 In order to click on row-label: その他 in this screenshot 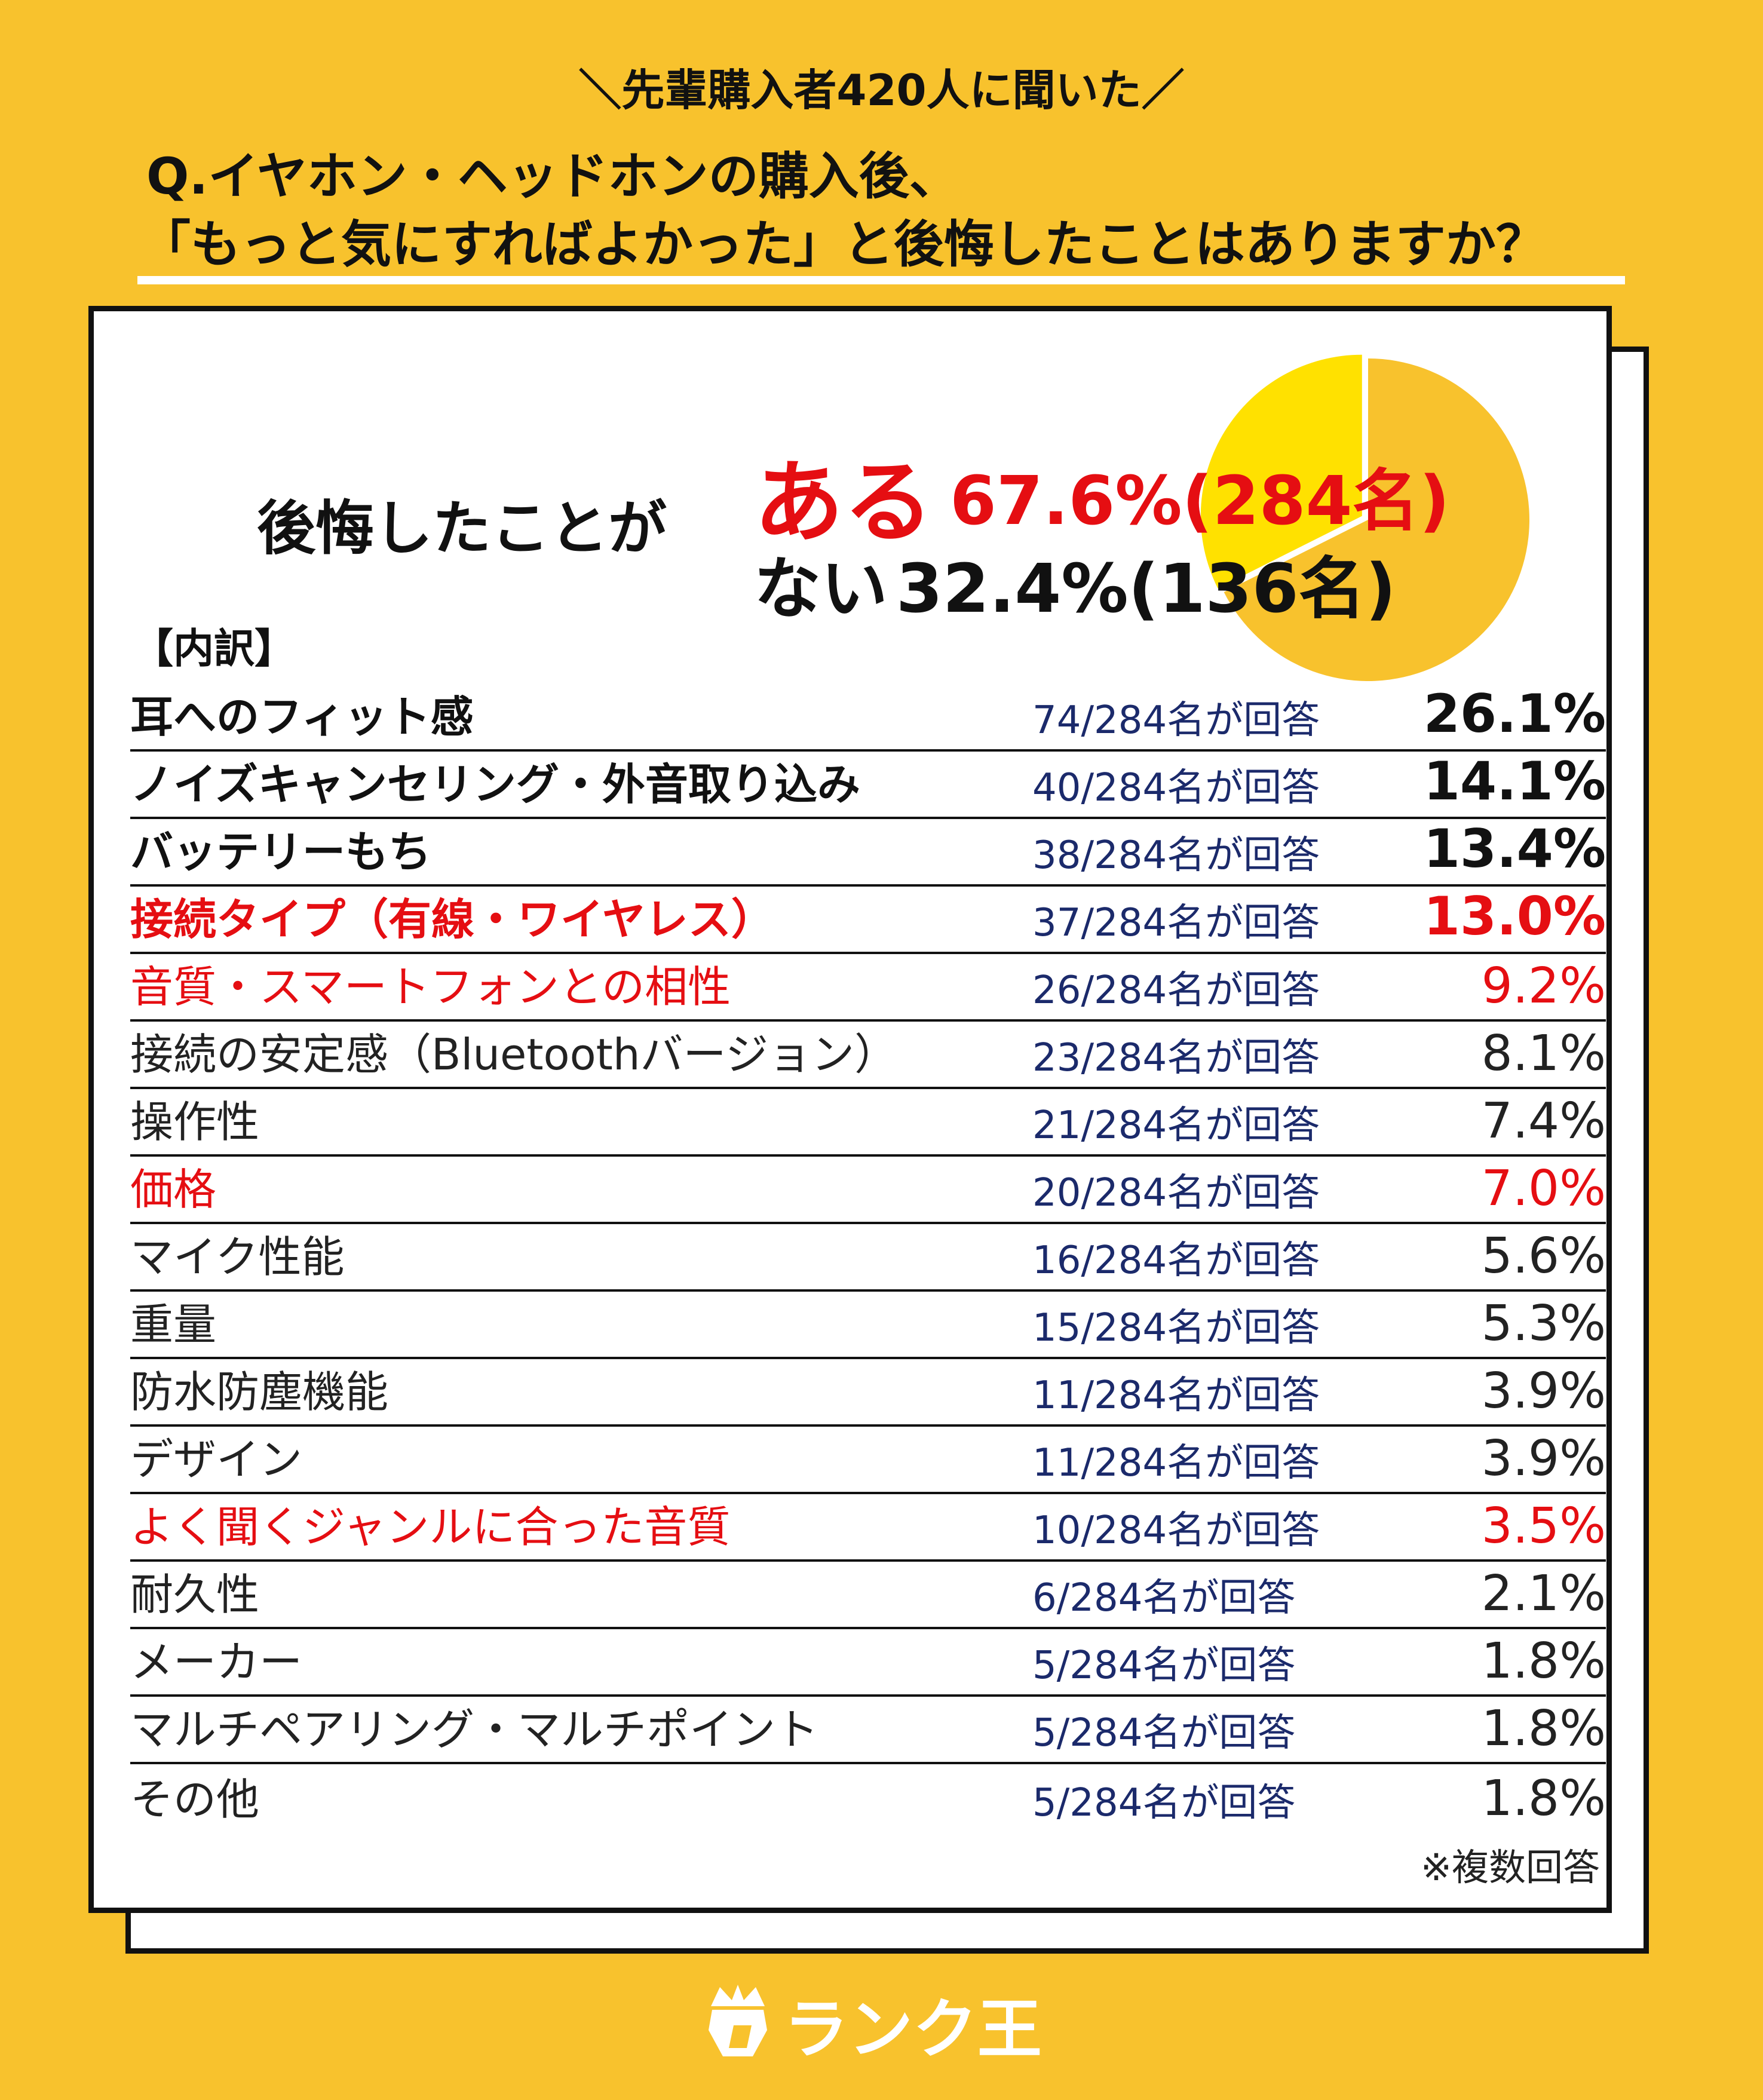, I will do `click(195, 1800)`.